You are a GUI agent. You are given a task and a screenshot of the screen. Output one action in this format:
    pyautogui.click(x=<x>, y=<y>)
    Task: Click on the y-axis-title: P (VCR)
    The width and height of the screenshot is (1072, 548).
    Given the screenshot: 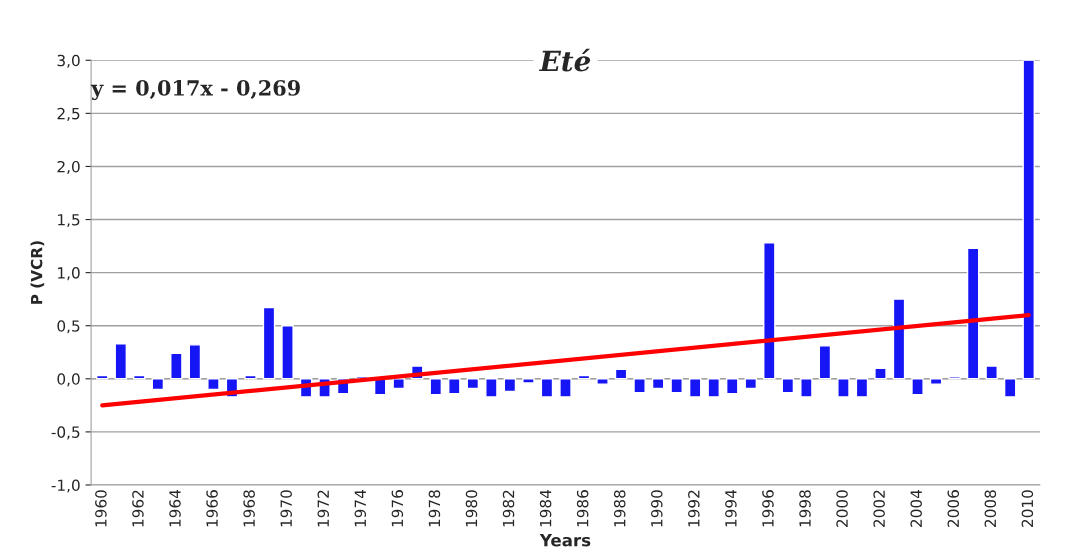 What is the action you would take?
    pyautogui.click(x=37, y=272)
    